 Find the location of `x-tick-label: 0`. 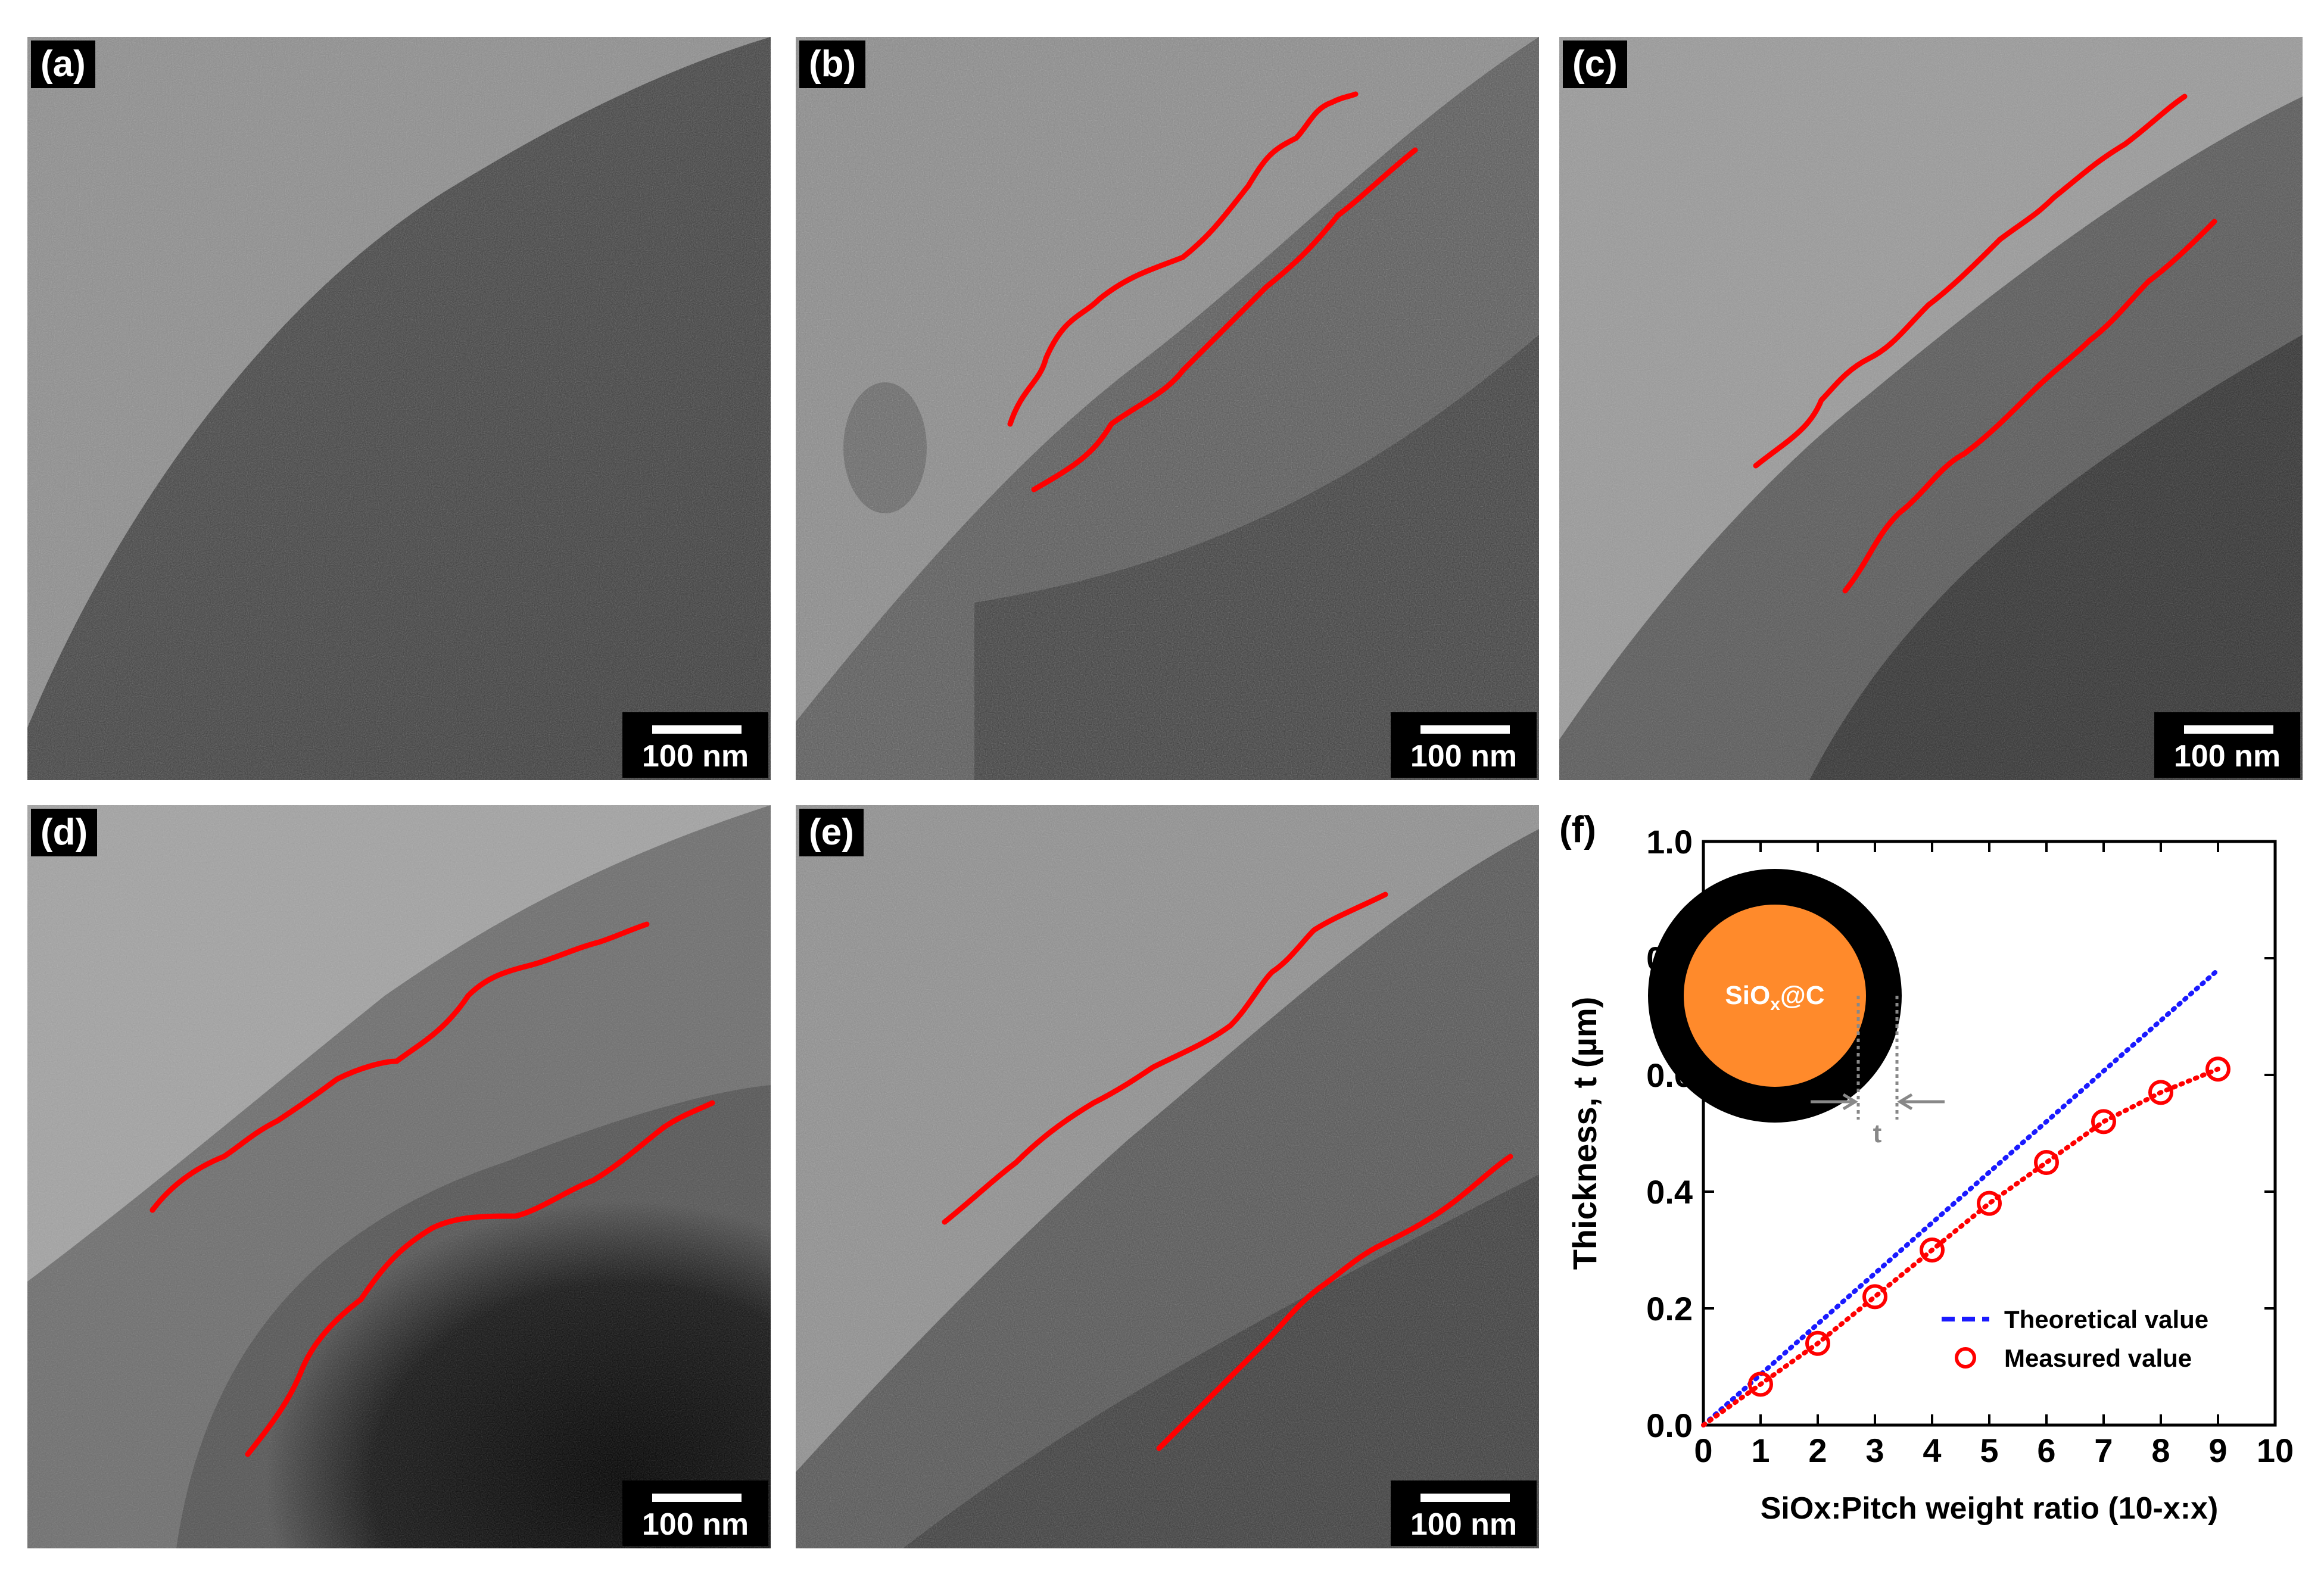

x-tick-label: 0 is located at coordinates (1703, 1450).